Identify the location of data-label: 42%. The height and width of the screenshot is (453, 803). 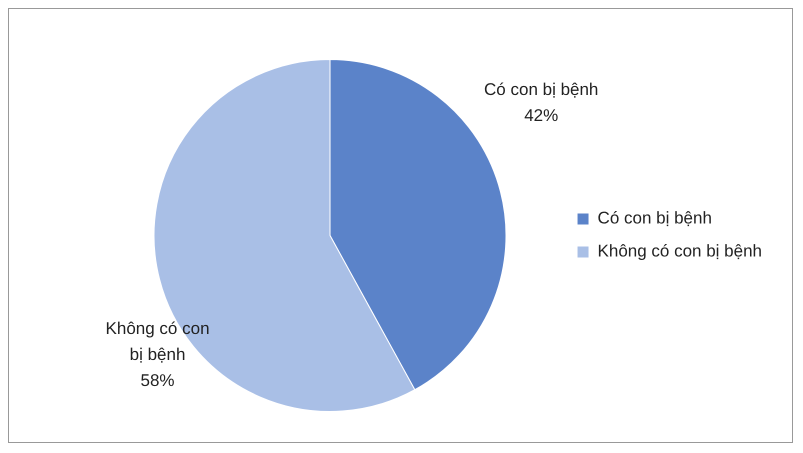
(541, 116).